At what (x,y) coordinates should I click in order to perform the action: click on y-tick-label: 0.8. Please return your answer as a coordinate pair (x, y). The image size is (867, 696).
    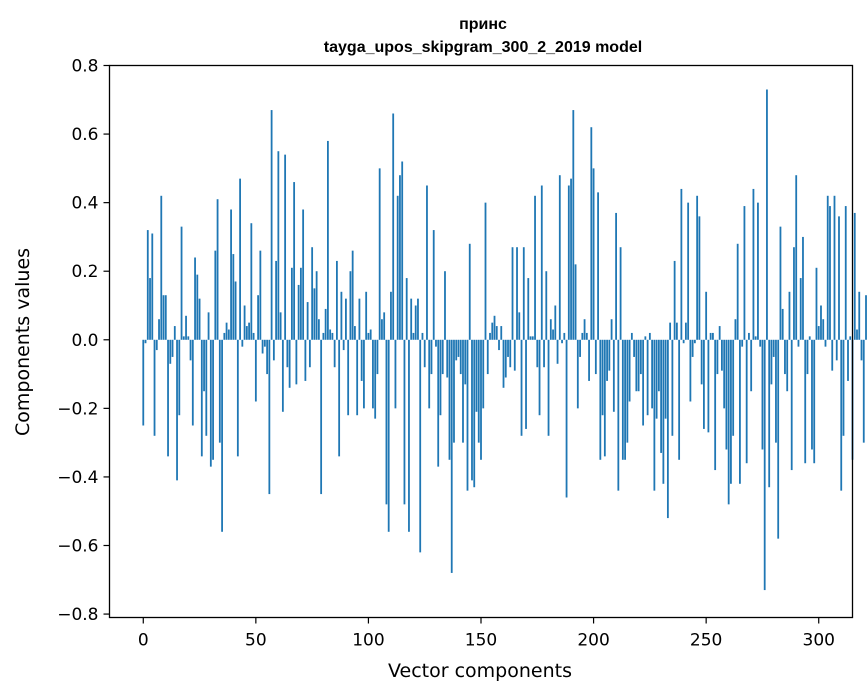
    Looking at the image, I should click on (84, 67).